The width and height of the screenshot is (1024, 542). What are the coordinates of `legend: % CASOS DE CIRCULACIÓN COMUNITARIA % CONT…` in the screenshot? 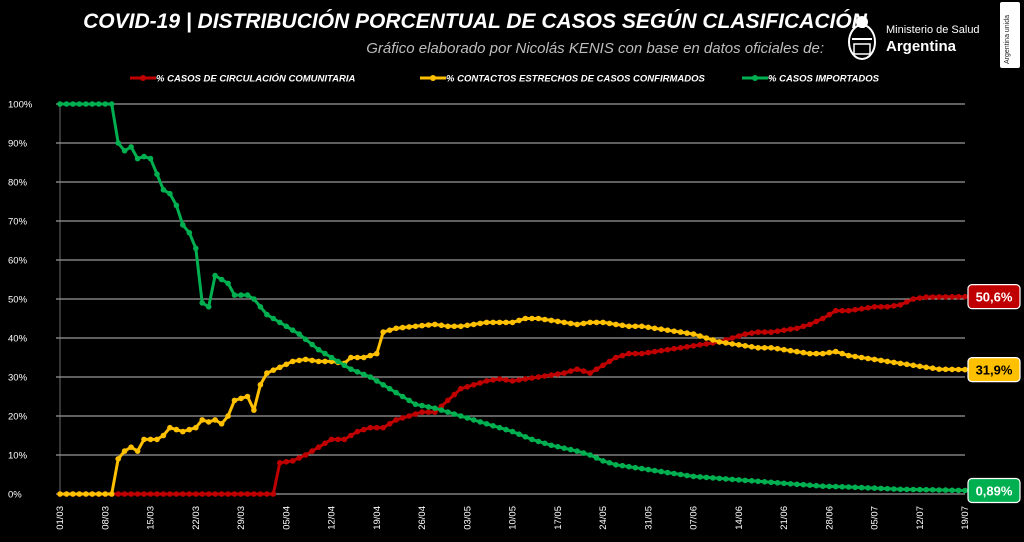 It's located at (505, 79).